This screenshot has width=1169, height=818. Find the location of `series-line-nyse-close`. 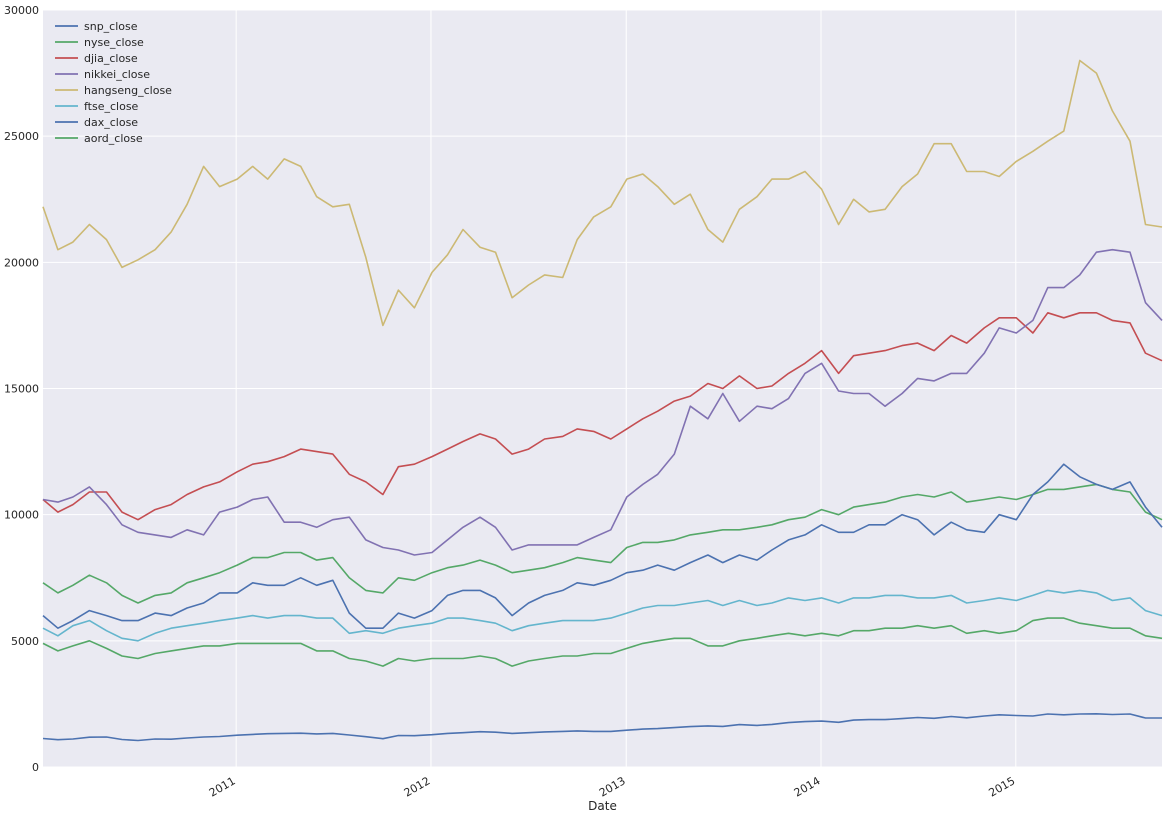

series-line-nyse-close is located at coordinates (602, 543).